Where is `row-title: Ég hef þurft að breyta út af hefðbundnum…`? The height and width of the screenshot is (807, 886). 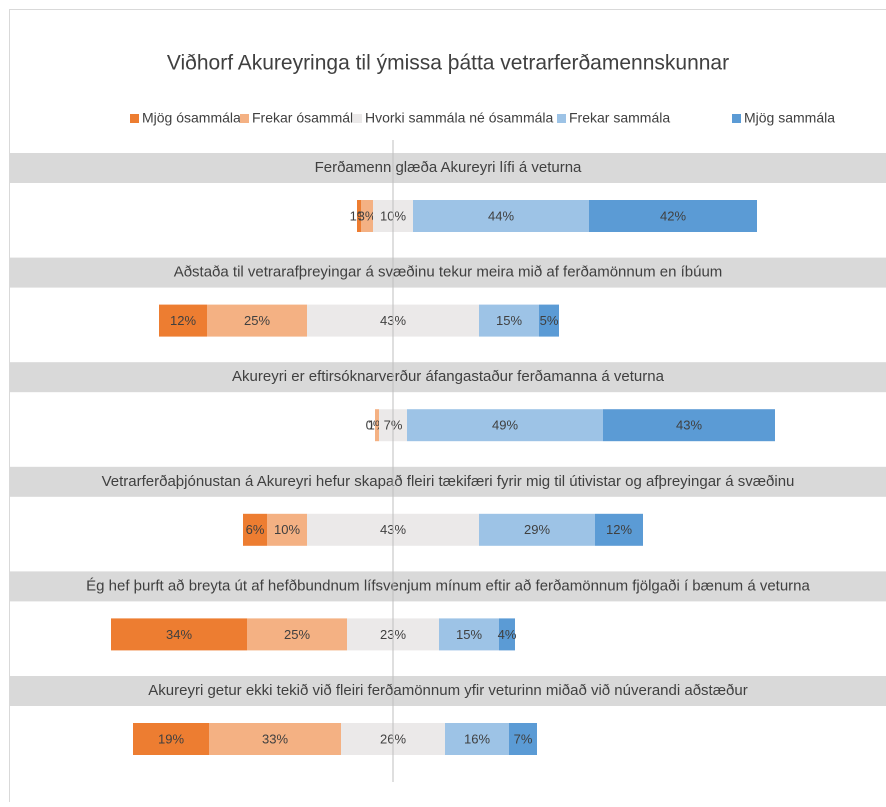 row-title: Ég hef þurft að breyta út af hefðbundnum… is located at coordinates (448, 585).